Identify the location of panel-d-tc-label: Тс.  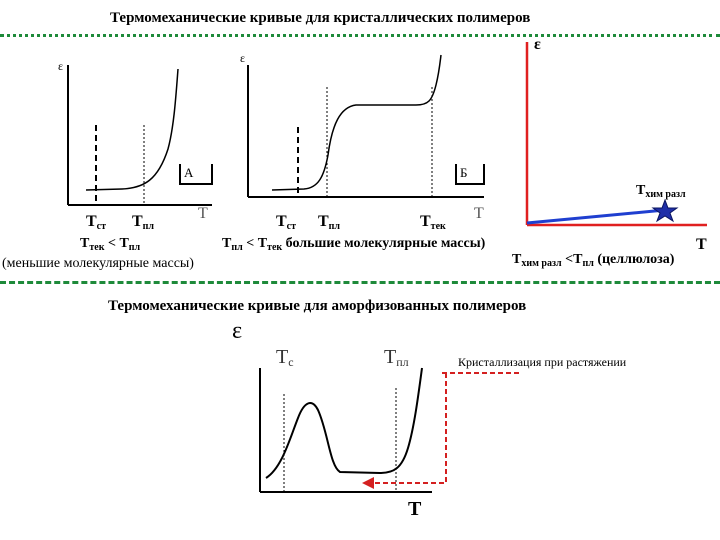
(285, 357).